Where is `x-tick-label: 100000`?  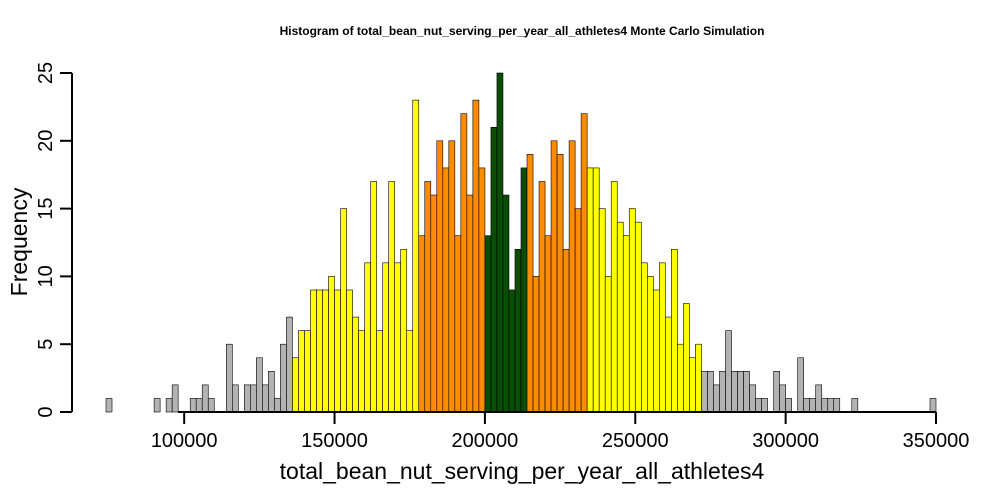 x-tick-label: 100000 is located at coordinates (184, 441).